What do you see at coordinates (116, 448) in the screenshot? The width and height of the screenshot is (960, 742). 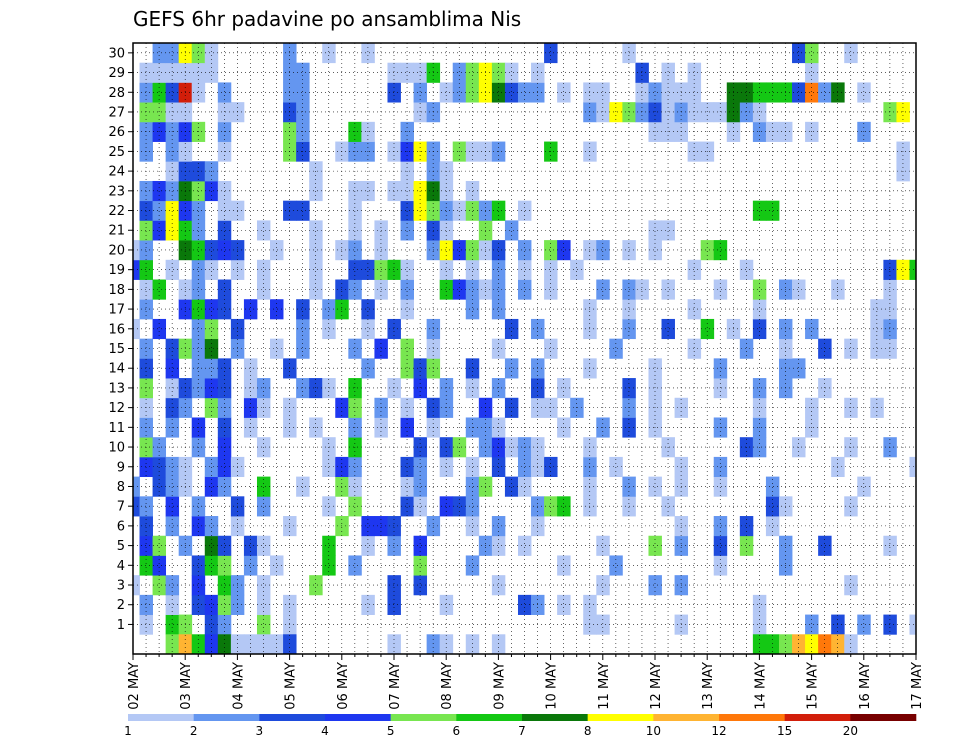 I see `y-tick-label-10: 10` at bounding box center [116, 448].